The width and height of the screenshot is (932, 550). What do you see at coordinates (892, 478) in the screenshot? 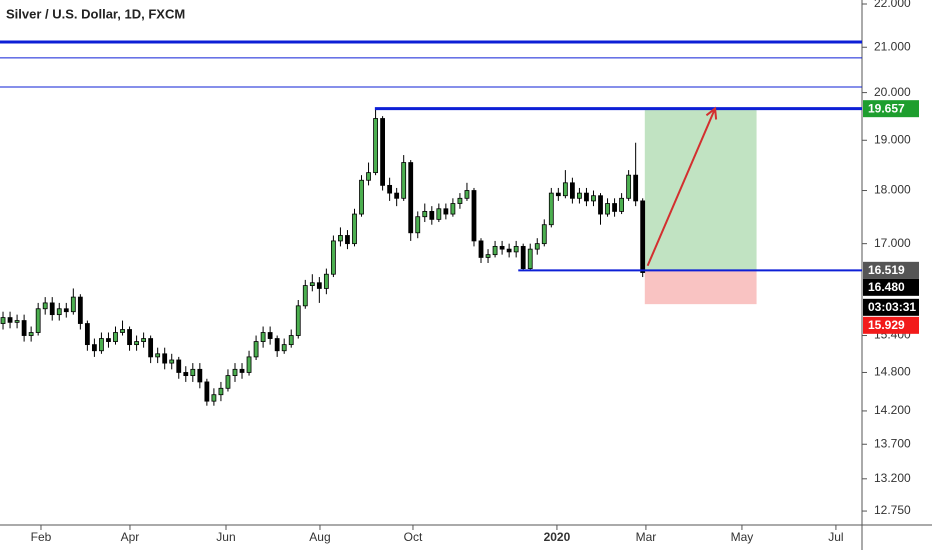
I see `y-tick-label: 13.200` at bounding box center [892, 478].